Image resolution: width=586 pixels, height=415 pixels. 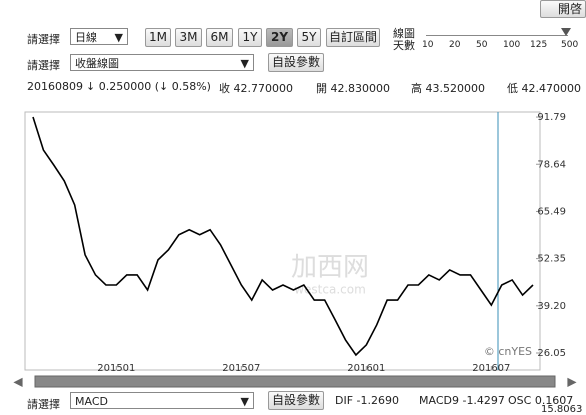 I want to click on x-tick-label: 201607, so click(x=491, y=368).